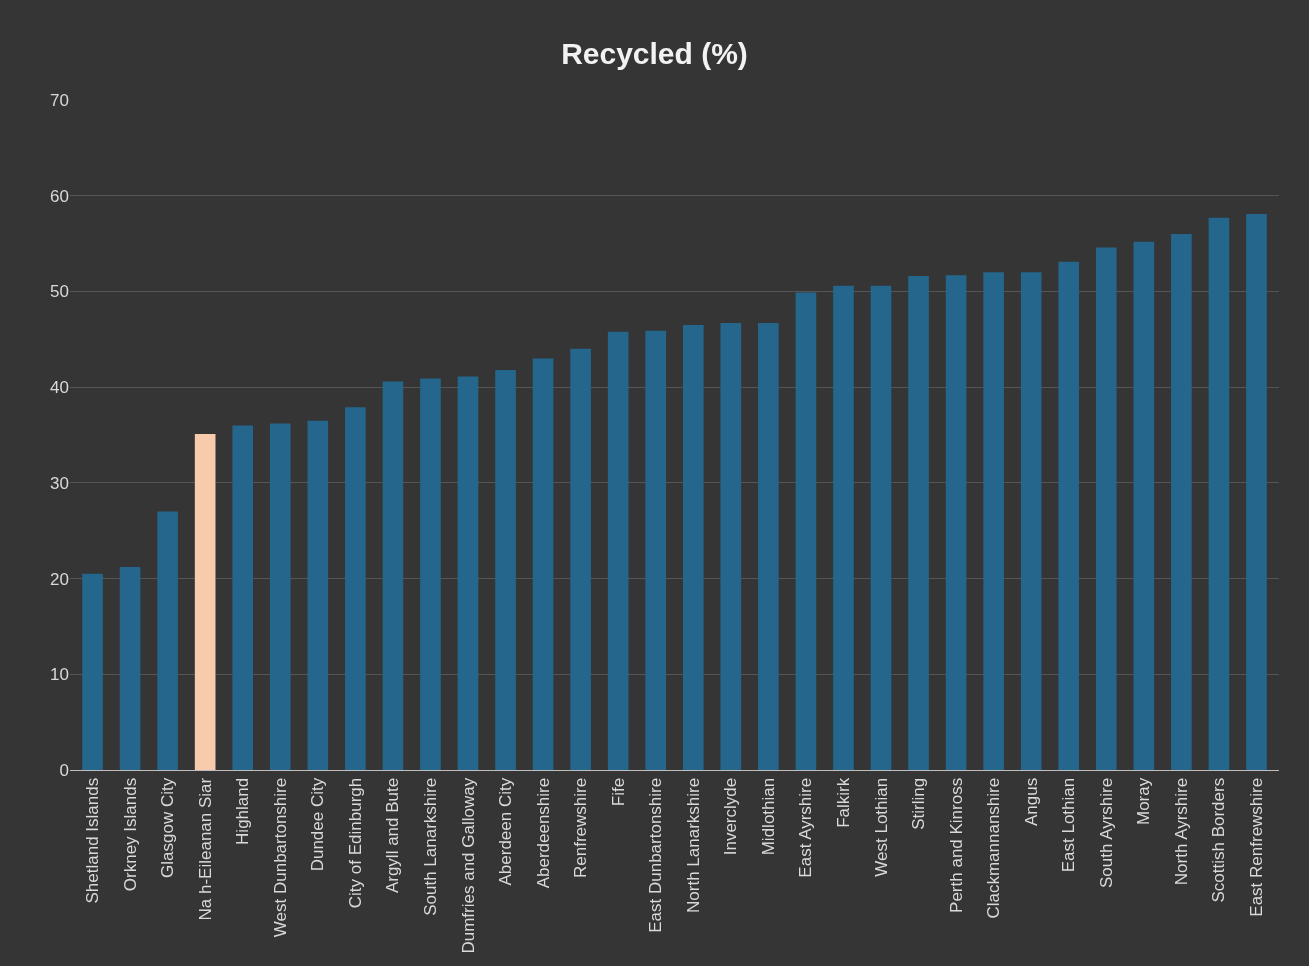 The image size is (1309, 966). I want to click on x-tick-label: East Ayrshire, so click(806, 827).